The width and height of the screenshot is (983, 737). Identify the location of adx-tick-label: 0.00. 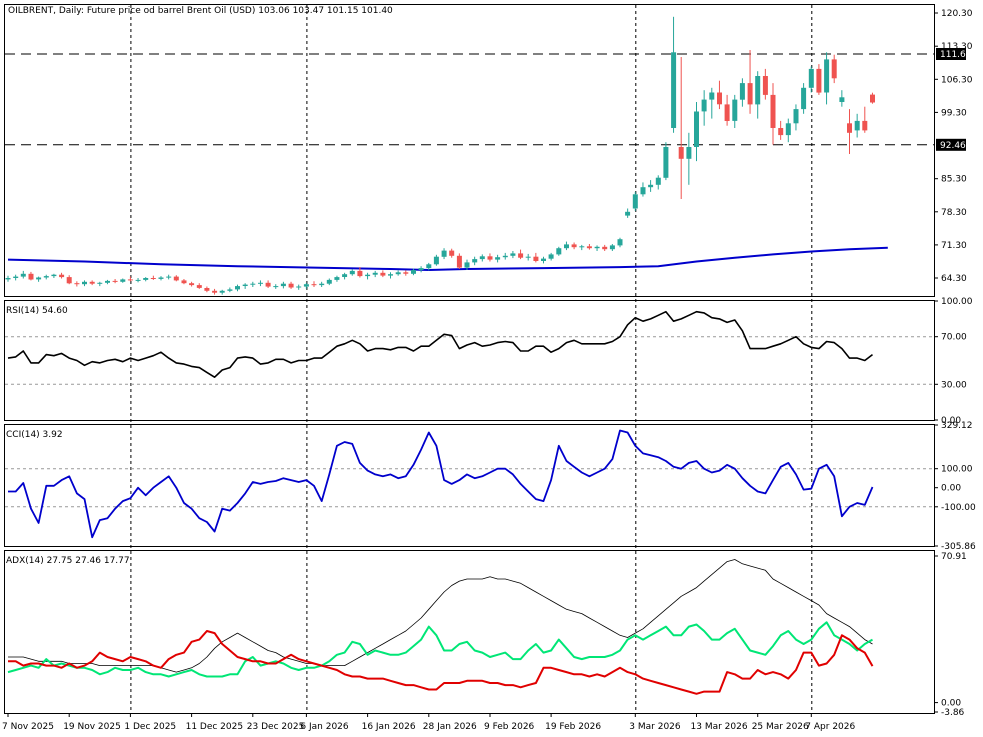
(951, 704).